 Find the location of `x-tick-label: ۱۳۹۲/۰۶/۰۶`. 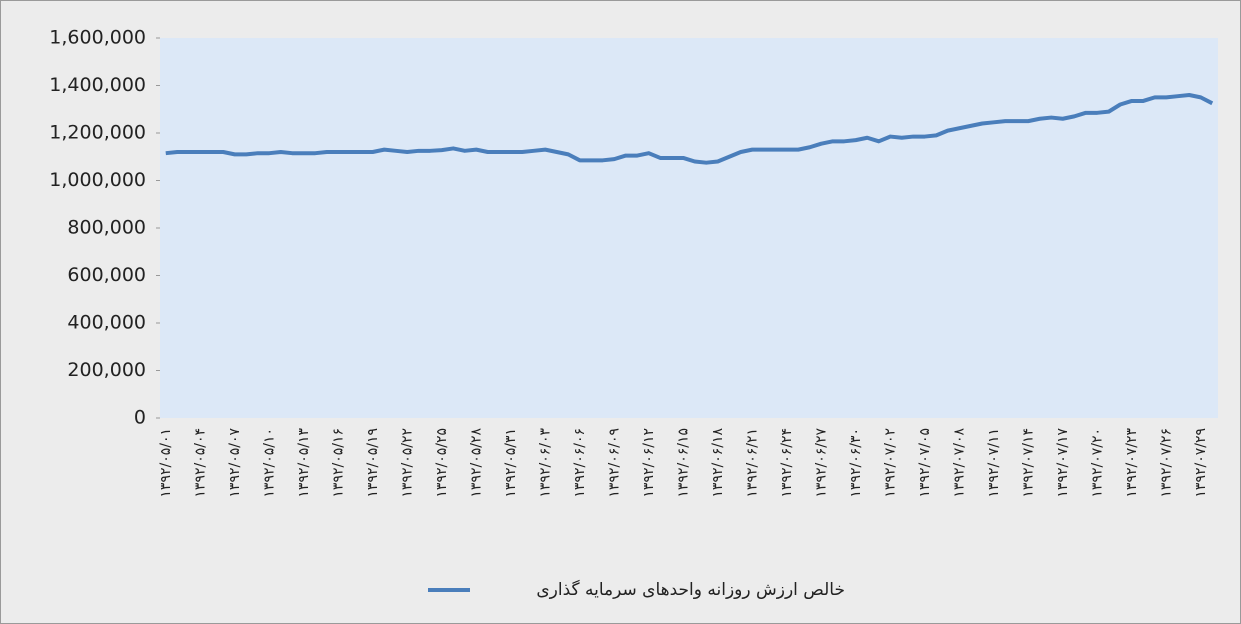

x-tick-label: ۱۳۹۲/۰۶/۰۶ is located at coordinates (580, 463).